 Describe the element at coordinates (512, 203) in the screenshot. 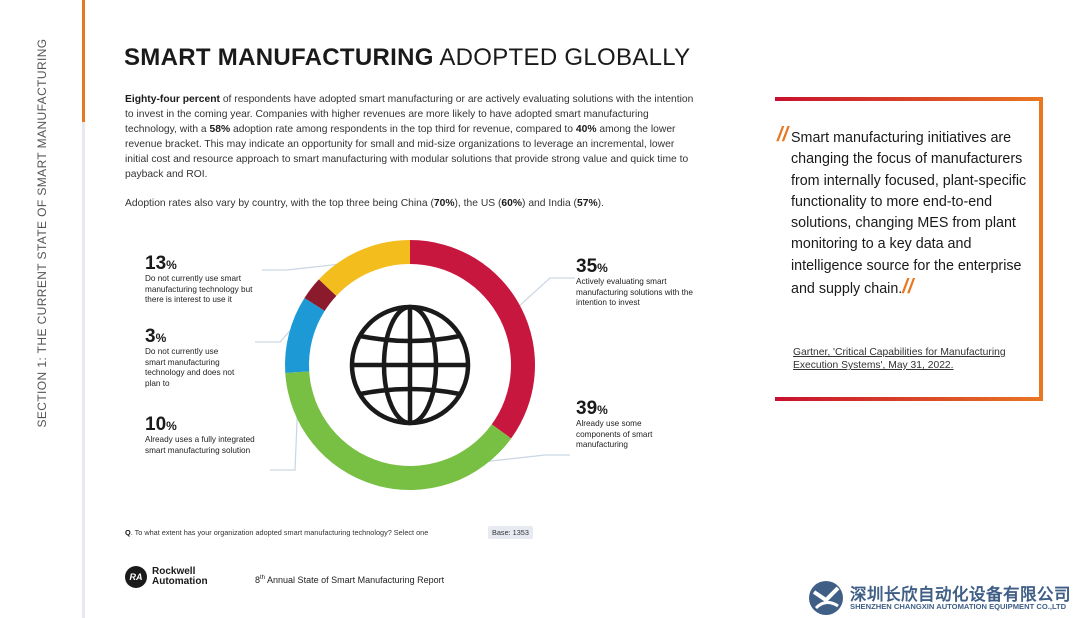

I see `country-bold-2: 60%` at that location.